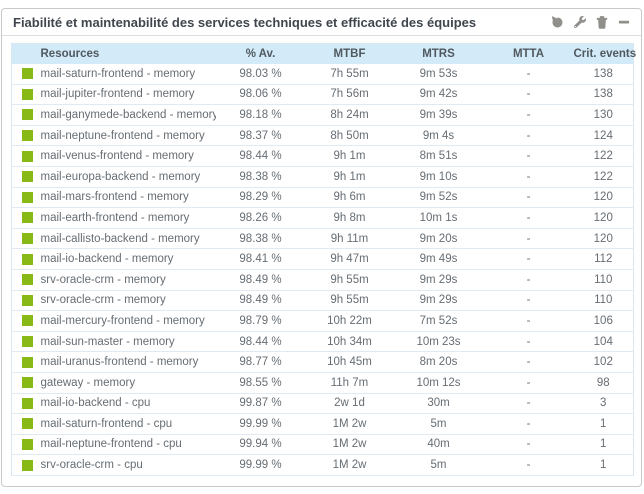 This screenshot has width=644, height=494. I want to click on availability-value: 98.26 %, so click(260, 218).